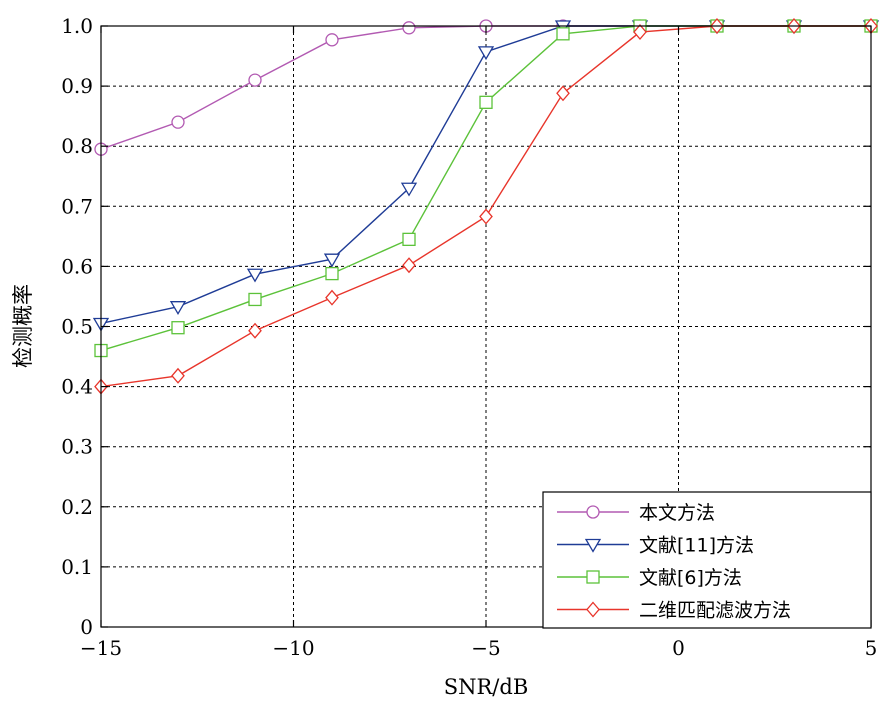  Describe the element at coordinates (77, 447) in the screenshot. I see `y-tick-label: 0.3` at that location.